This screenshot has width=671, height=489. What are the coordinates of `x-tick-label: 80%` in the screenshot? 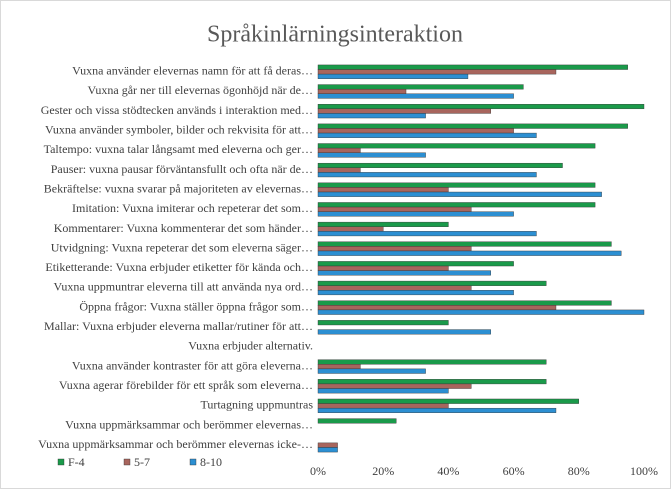 It's located at (579, 471).